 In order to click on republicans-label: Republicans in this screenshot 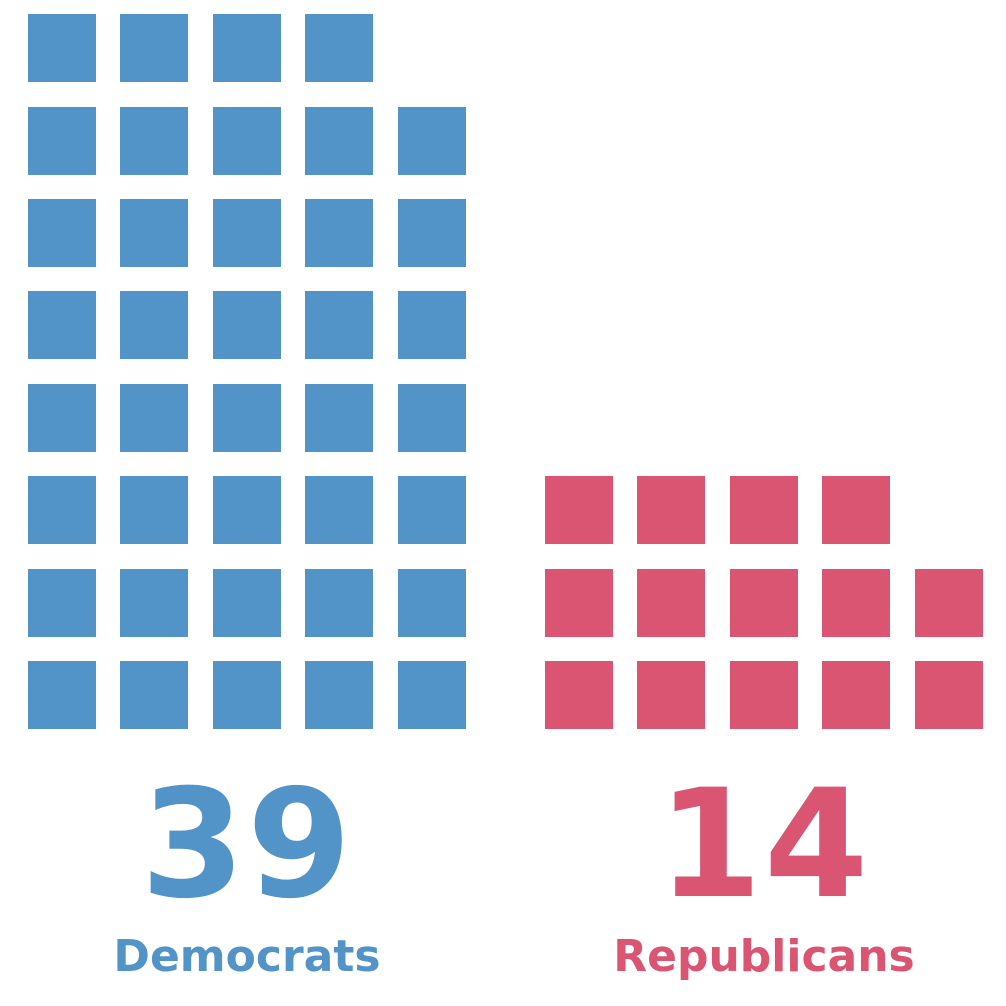, I will do `click(764, 956)`.